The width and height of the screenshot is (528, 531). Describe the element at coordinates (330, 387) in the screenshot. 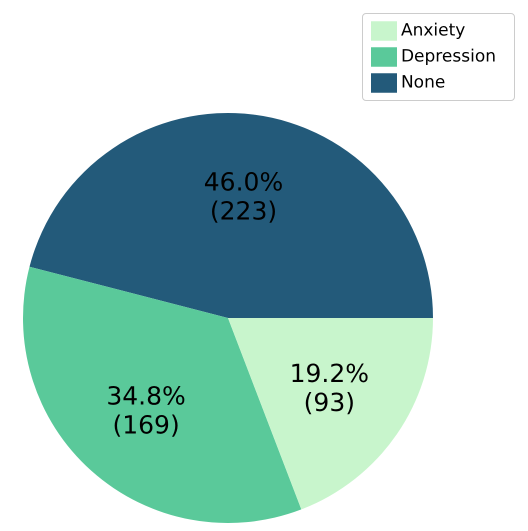

I see `data-label: 19.2% (93)` at that location.